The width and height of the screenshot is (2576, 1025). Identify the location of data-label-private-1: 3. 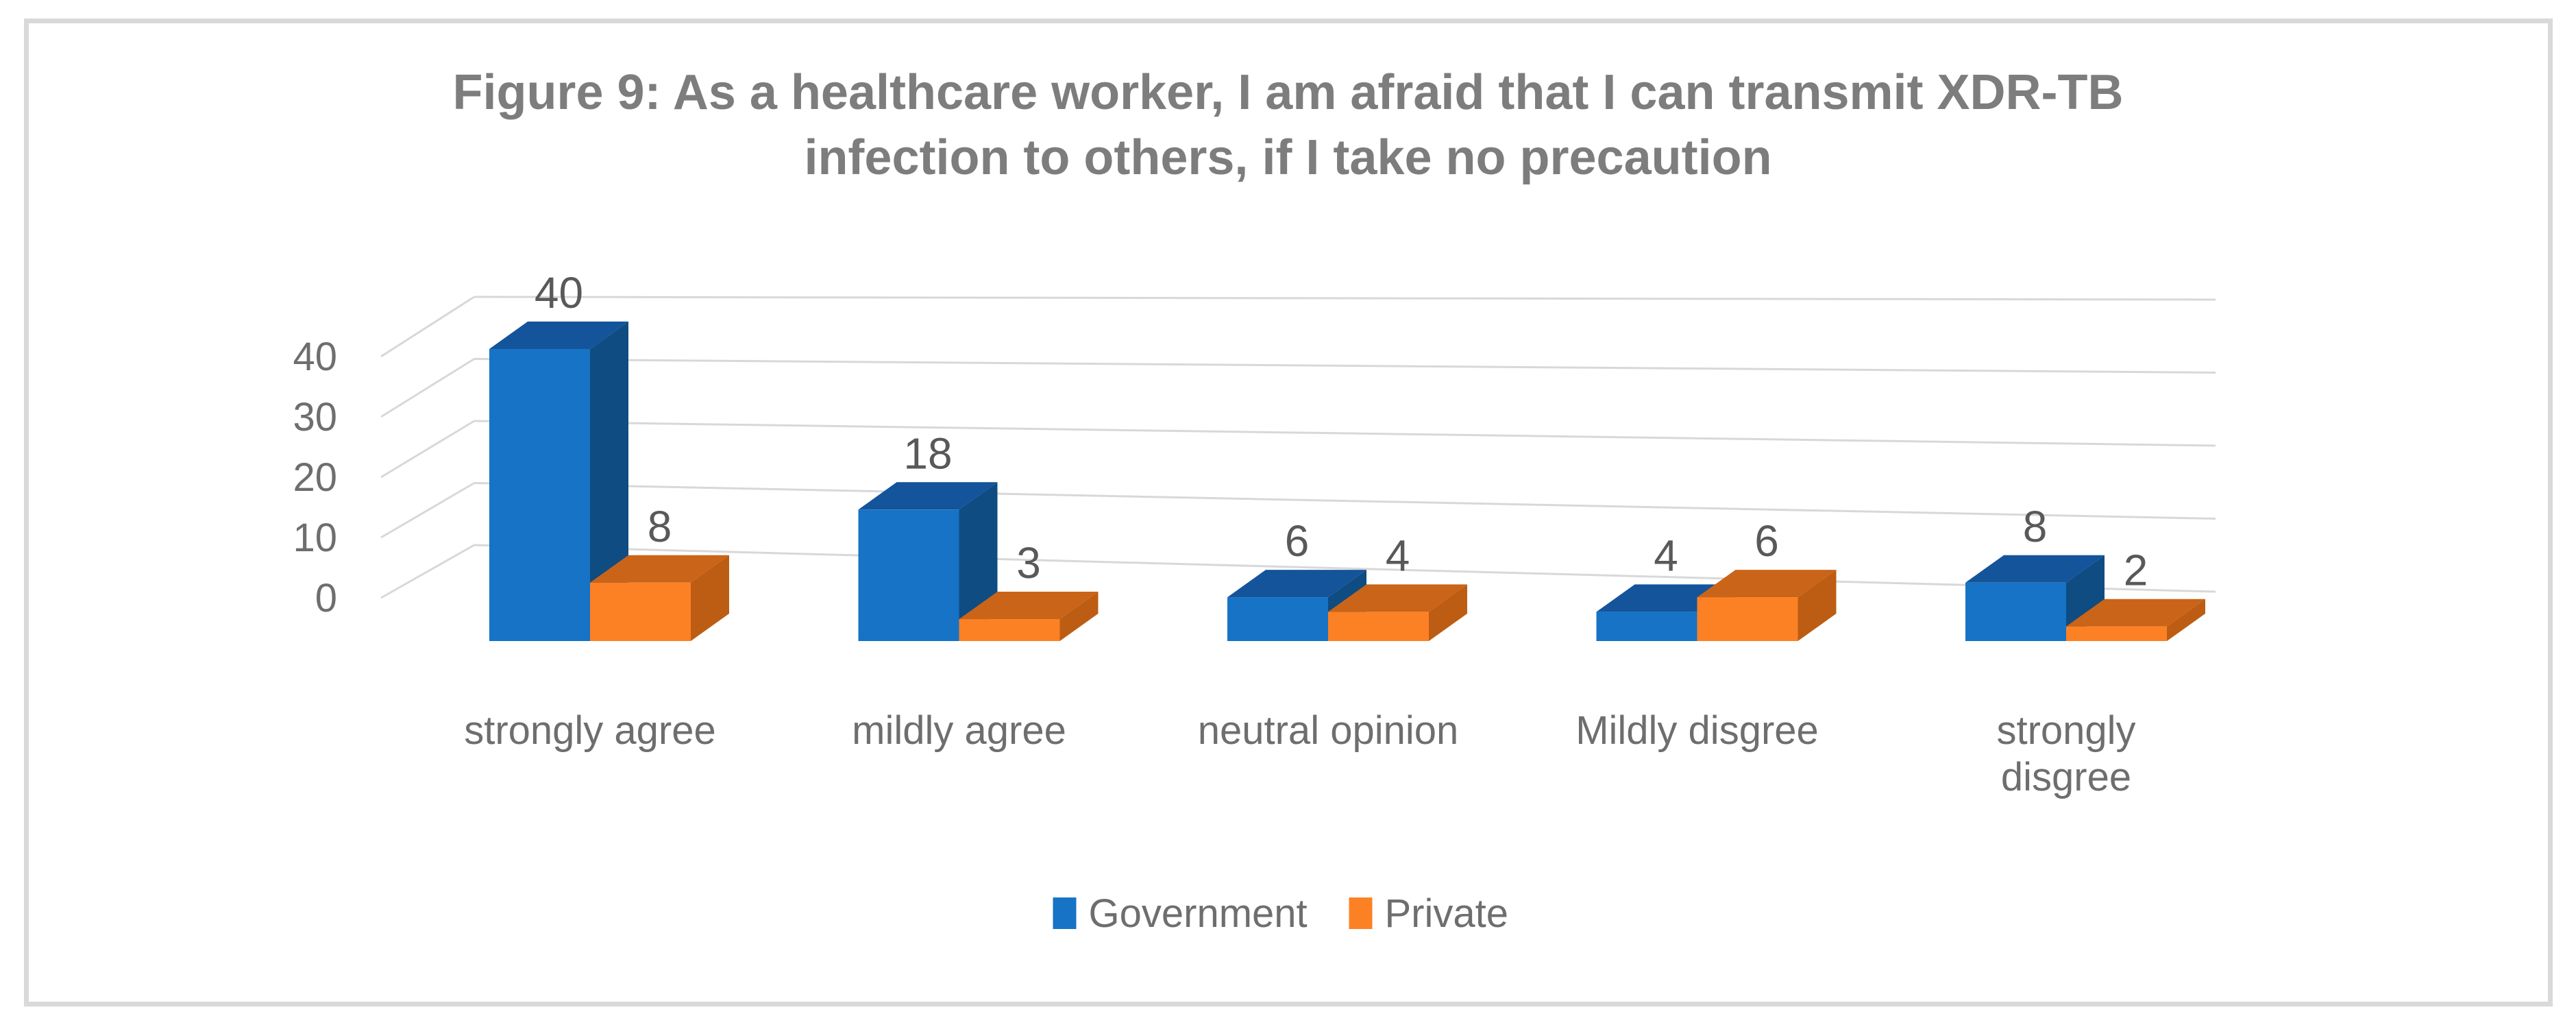
(1029, 563).